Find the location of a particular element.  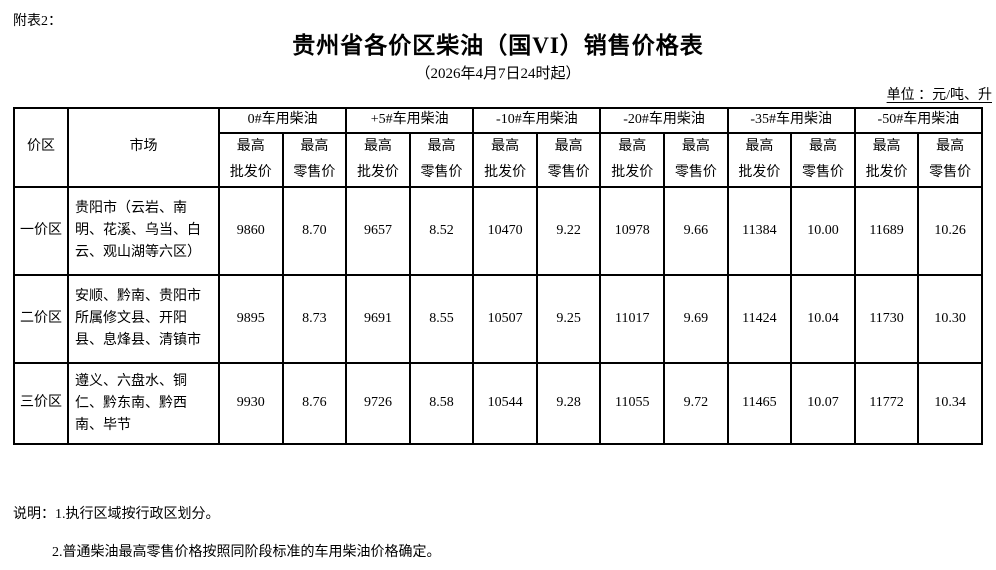

price-cell: 11424 is located at coordinates (759, 319).